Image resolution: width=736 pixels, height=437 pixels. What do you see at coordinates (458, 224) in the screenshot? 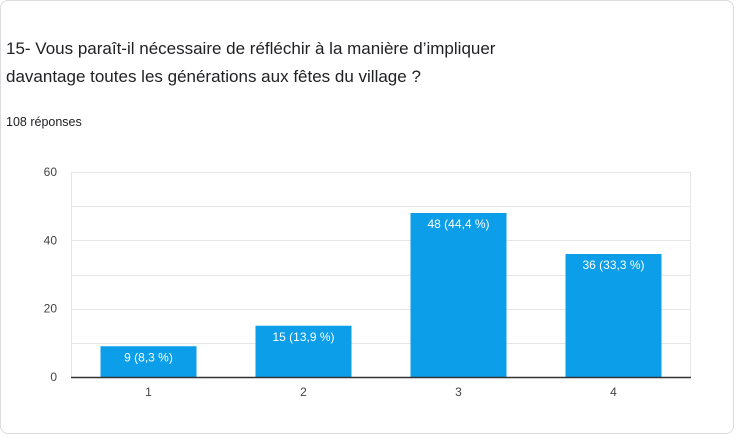
I see `bar-data-label-3: 48 (44,4 %)` at bounding box center [458, 224].